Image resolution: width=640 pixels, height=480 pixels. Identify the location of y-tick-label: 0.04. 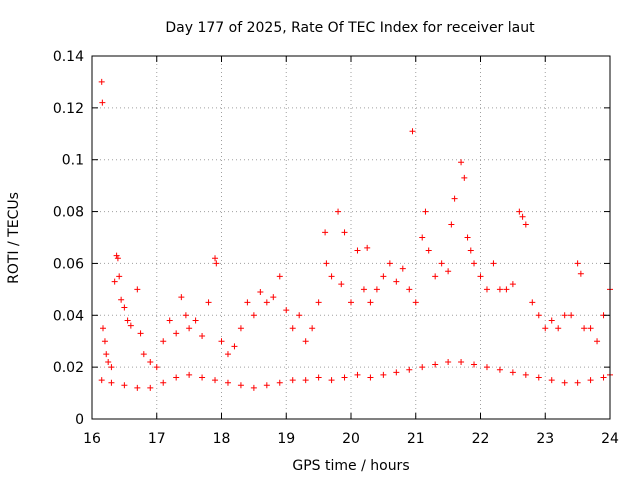
(68, 316).